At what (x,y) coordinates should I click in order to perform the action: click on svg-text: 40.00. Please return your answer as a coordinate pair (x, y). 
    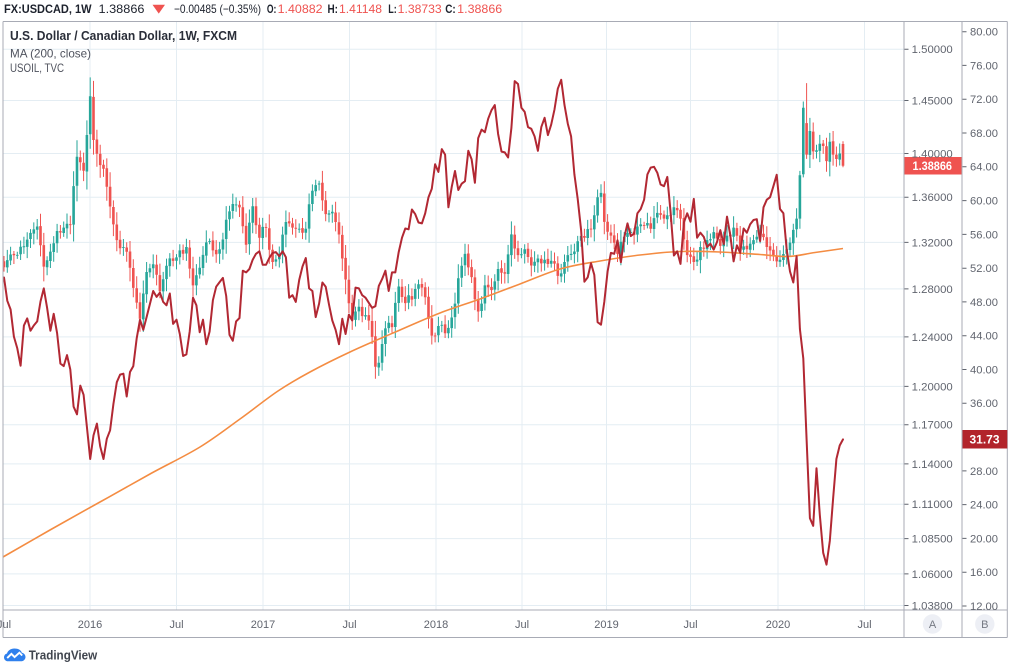
    Looking at the image, I should click on (984, 370).